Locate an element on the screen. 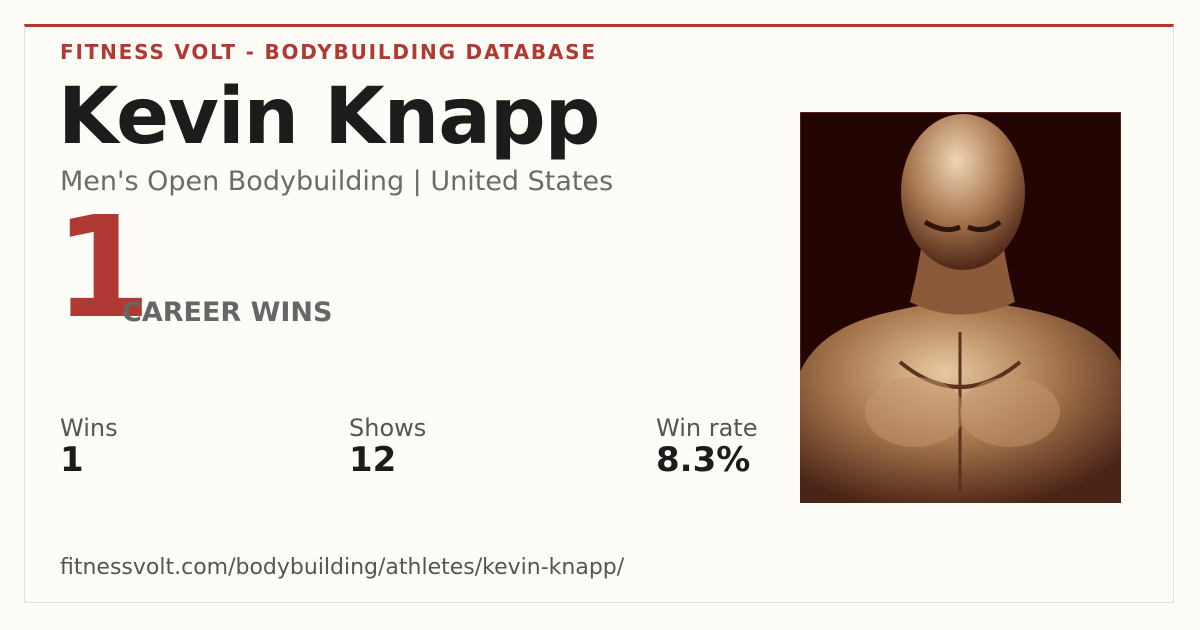 The width and height of the screenshot is (1200, 630). athlete-name: Kevin Knapp is located at coordinates (329, 117).